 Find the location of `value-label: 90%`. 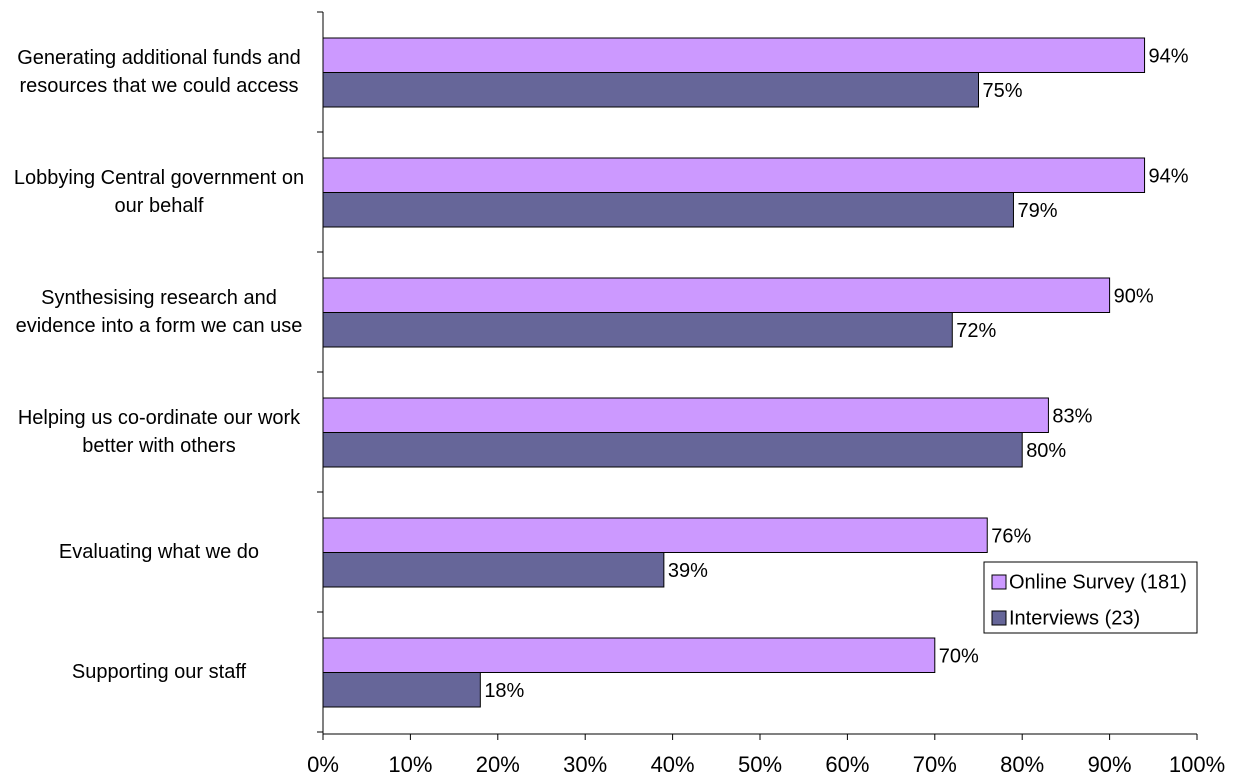

value-label: 90% is located at coordinates (1134, 297).